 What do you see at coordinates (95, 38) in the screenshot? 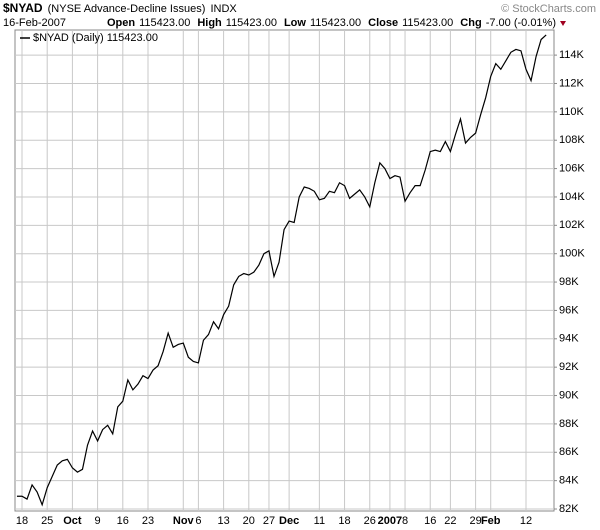
I see `legend-label: $NYAD (Daily) 115423.00` at bounding box center [95, 38].